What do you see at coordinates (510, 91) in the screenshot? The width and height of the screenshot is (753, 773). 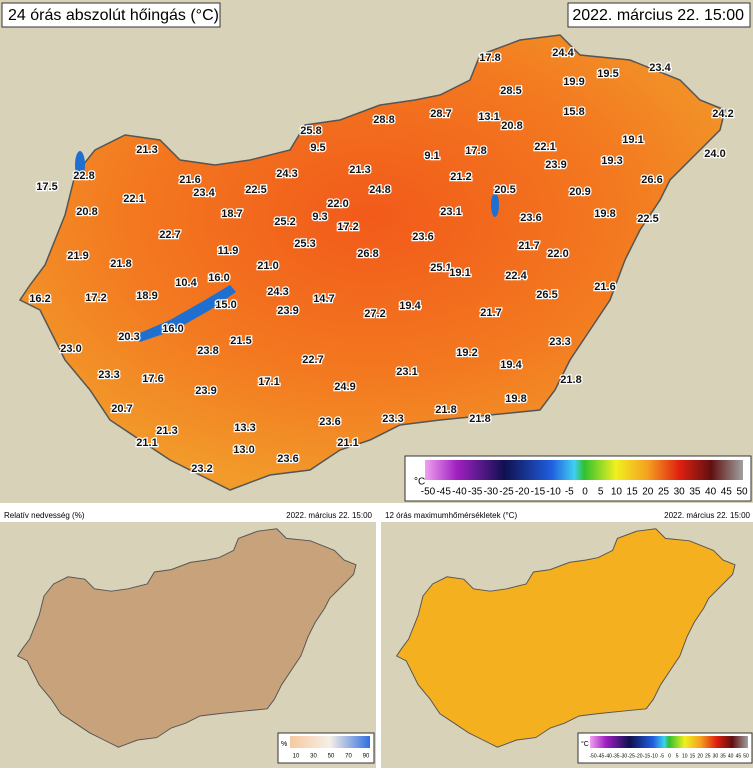 I see `station-value: 28.5` at bounding box center [510, 91].